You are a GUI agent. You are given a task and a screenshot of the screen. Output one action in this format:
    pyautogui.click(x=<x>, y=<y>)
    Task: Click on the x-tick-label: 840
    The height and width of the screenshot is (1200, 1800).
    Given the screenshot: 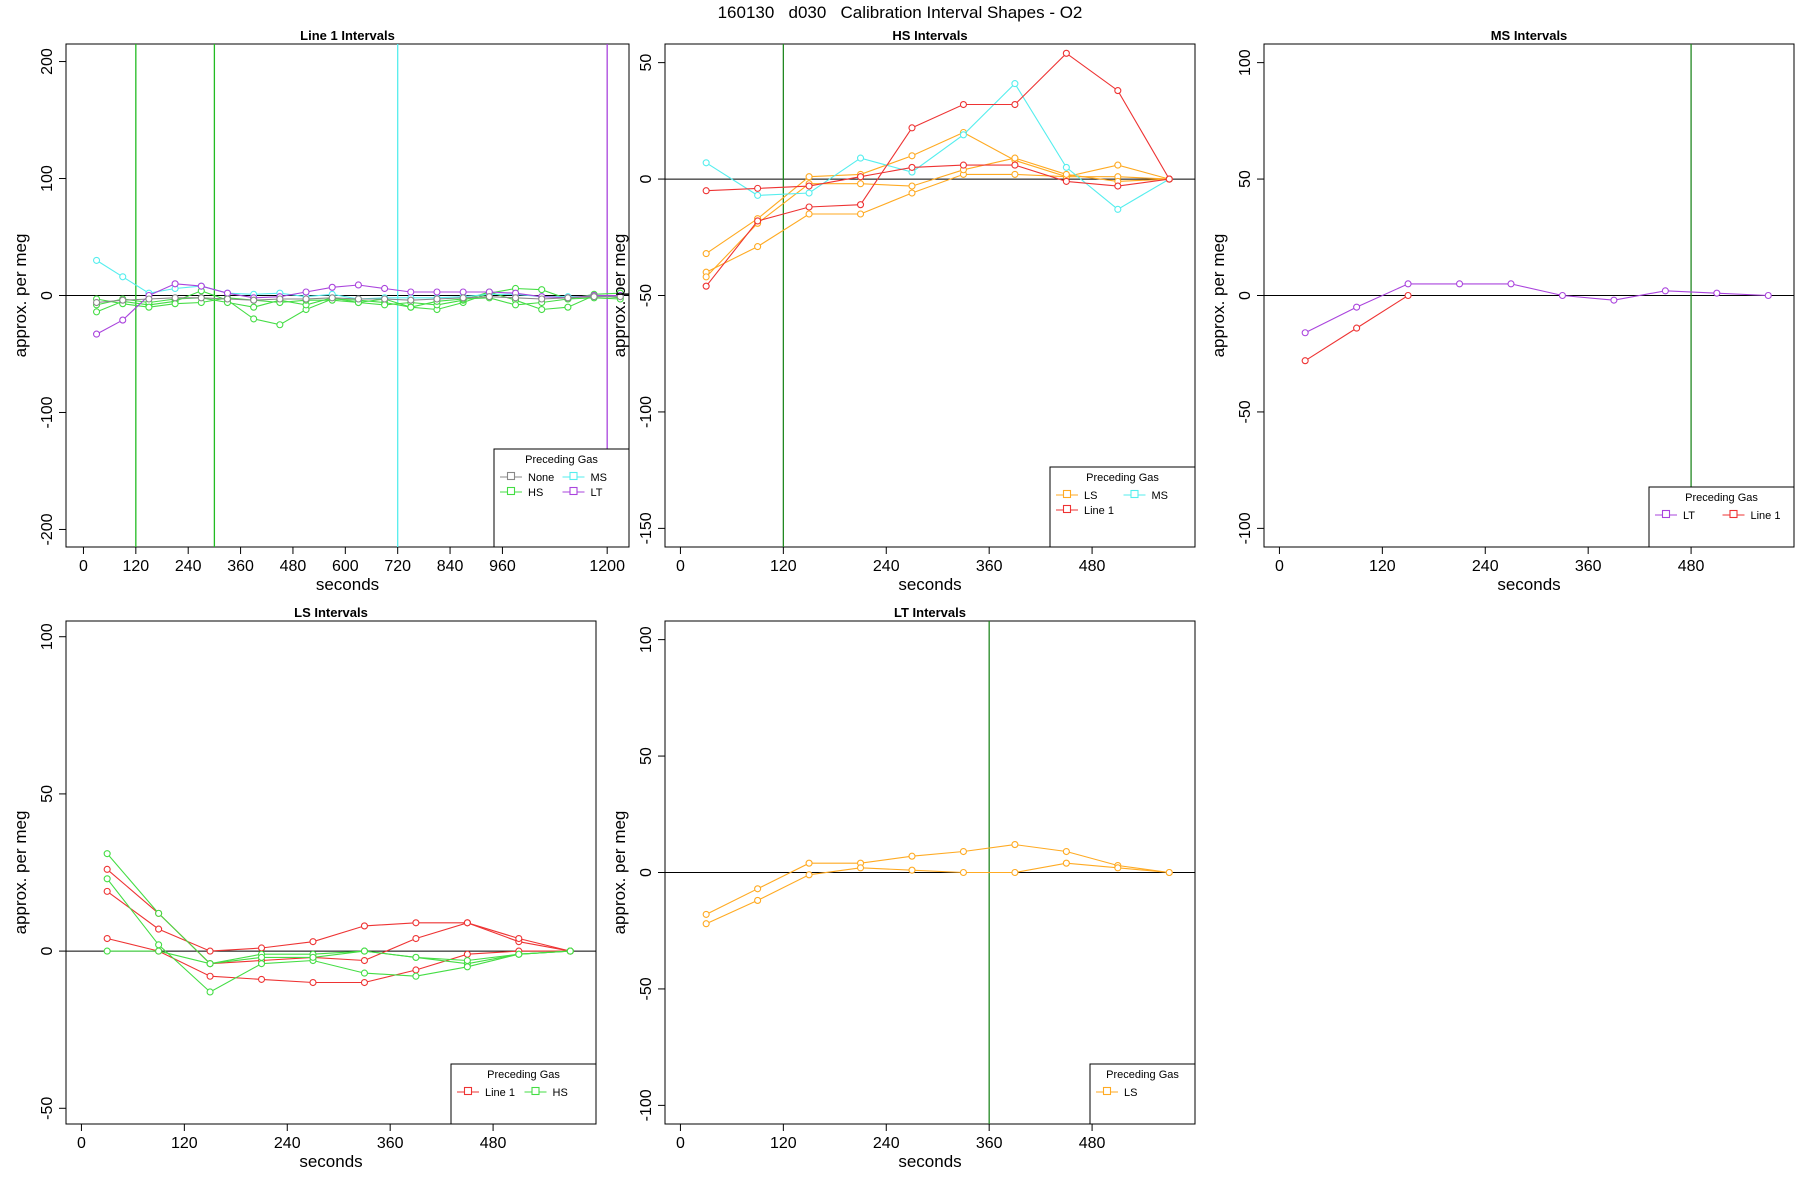 What is the action you would take?
    pyautogui.click(x=450, y=566)
    